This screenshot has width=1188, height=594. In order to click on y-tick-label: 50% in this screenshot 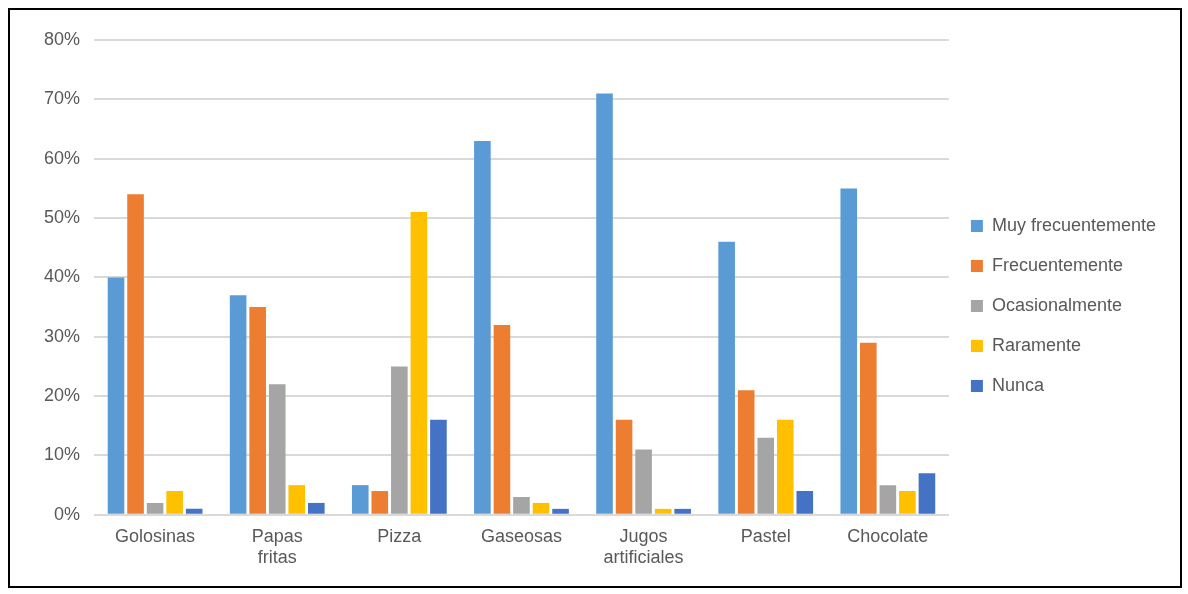, I will do `click(62, 217)`.